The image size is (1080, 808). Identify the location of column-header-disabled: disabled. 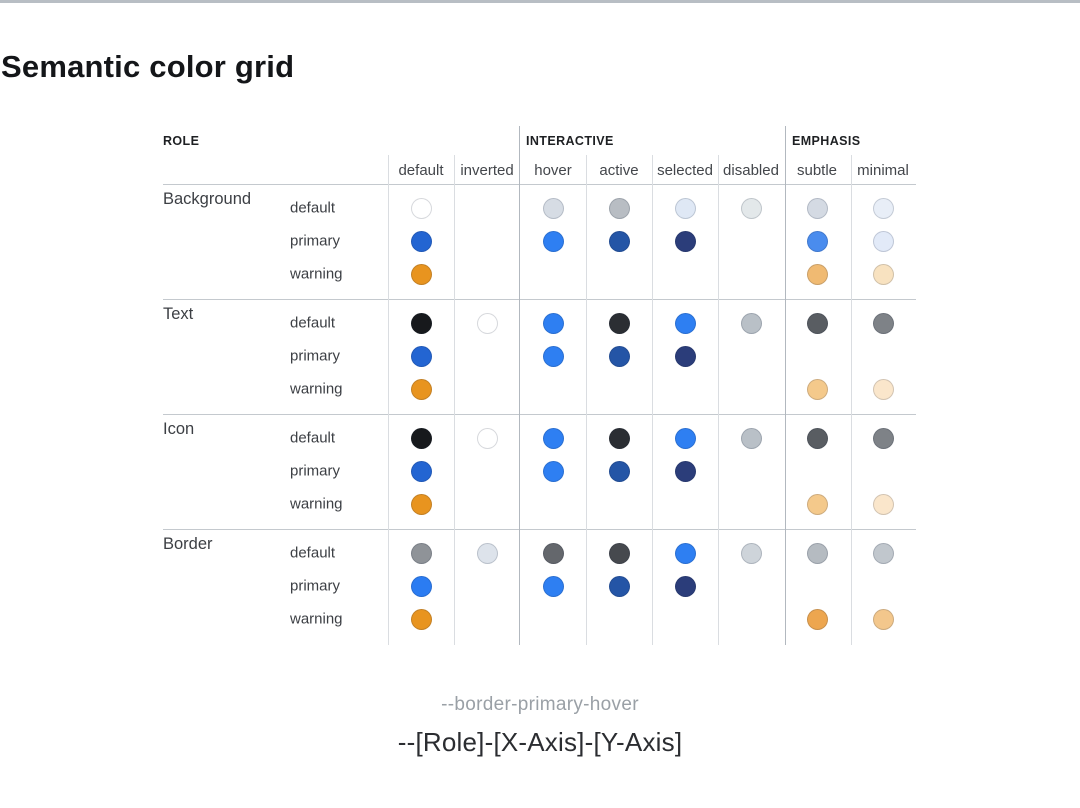
(751, 170).